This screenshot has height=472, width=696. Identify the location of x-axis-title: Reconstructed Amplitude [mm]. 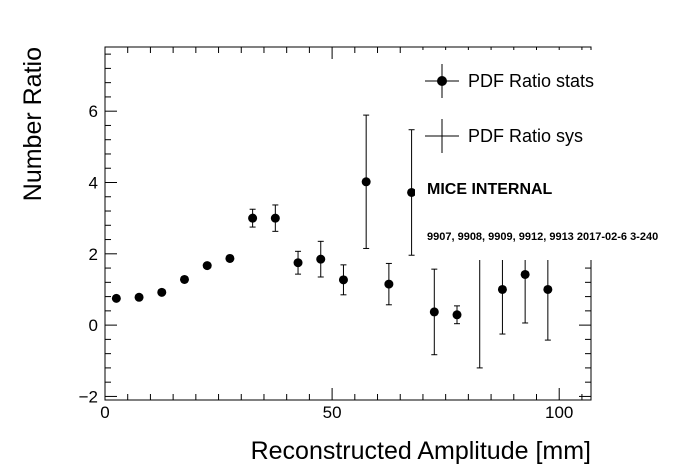
(421, 451).